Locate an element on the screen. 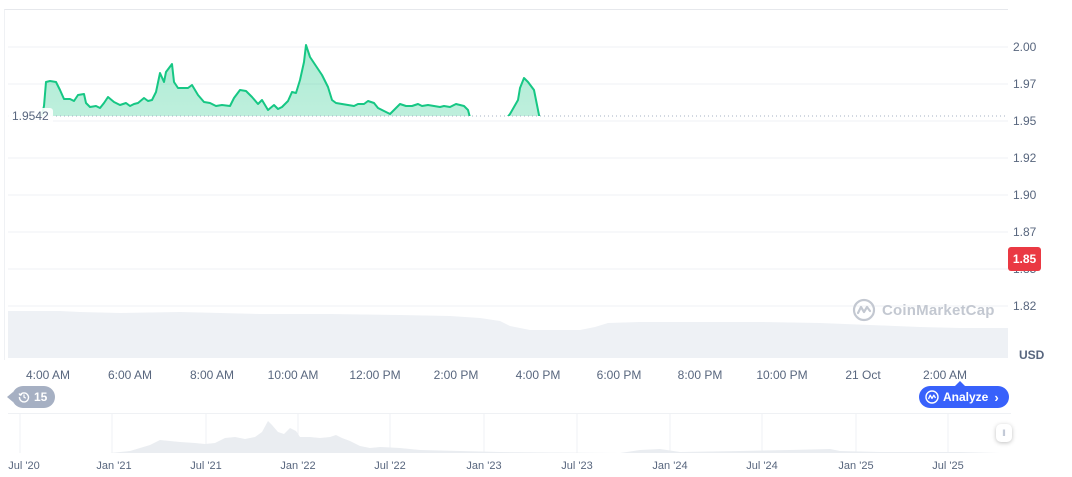 The width and height of the screenshot is (1072, 477). analyze-label: Analyze is located at coordinates (966, 397).